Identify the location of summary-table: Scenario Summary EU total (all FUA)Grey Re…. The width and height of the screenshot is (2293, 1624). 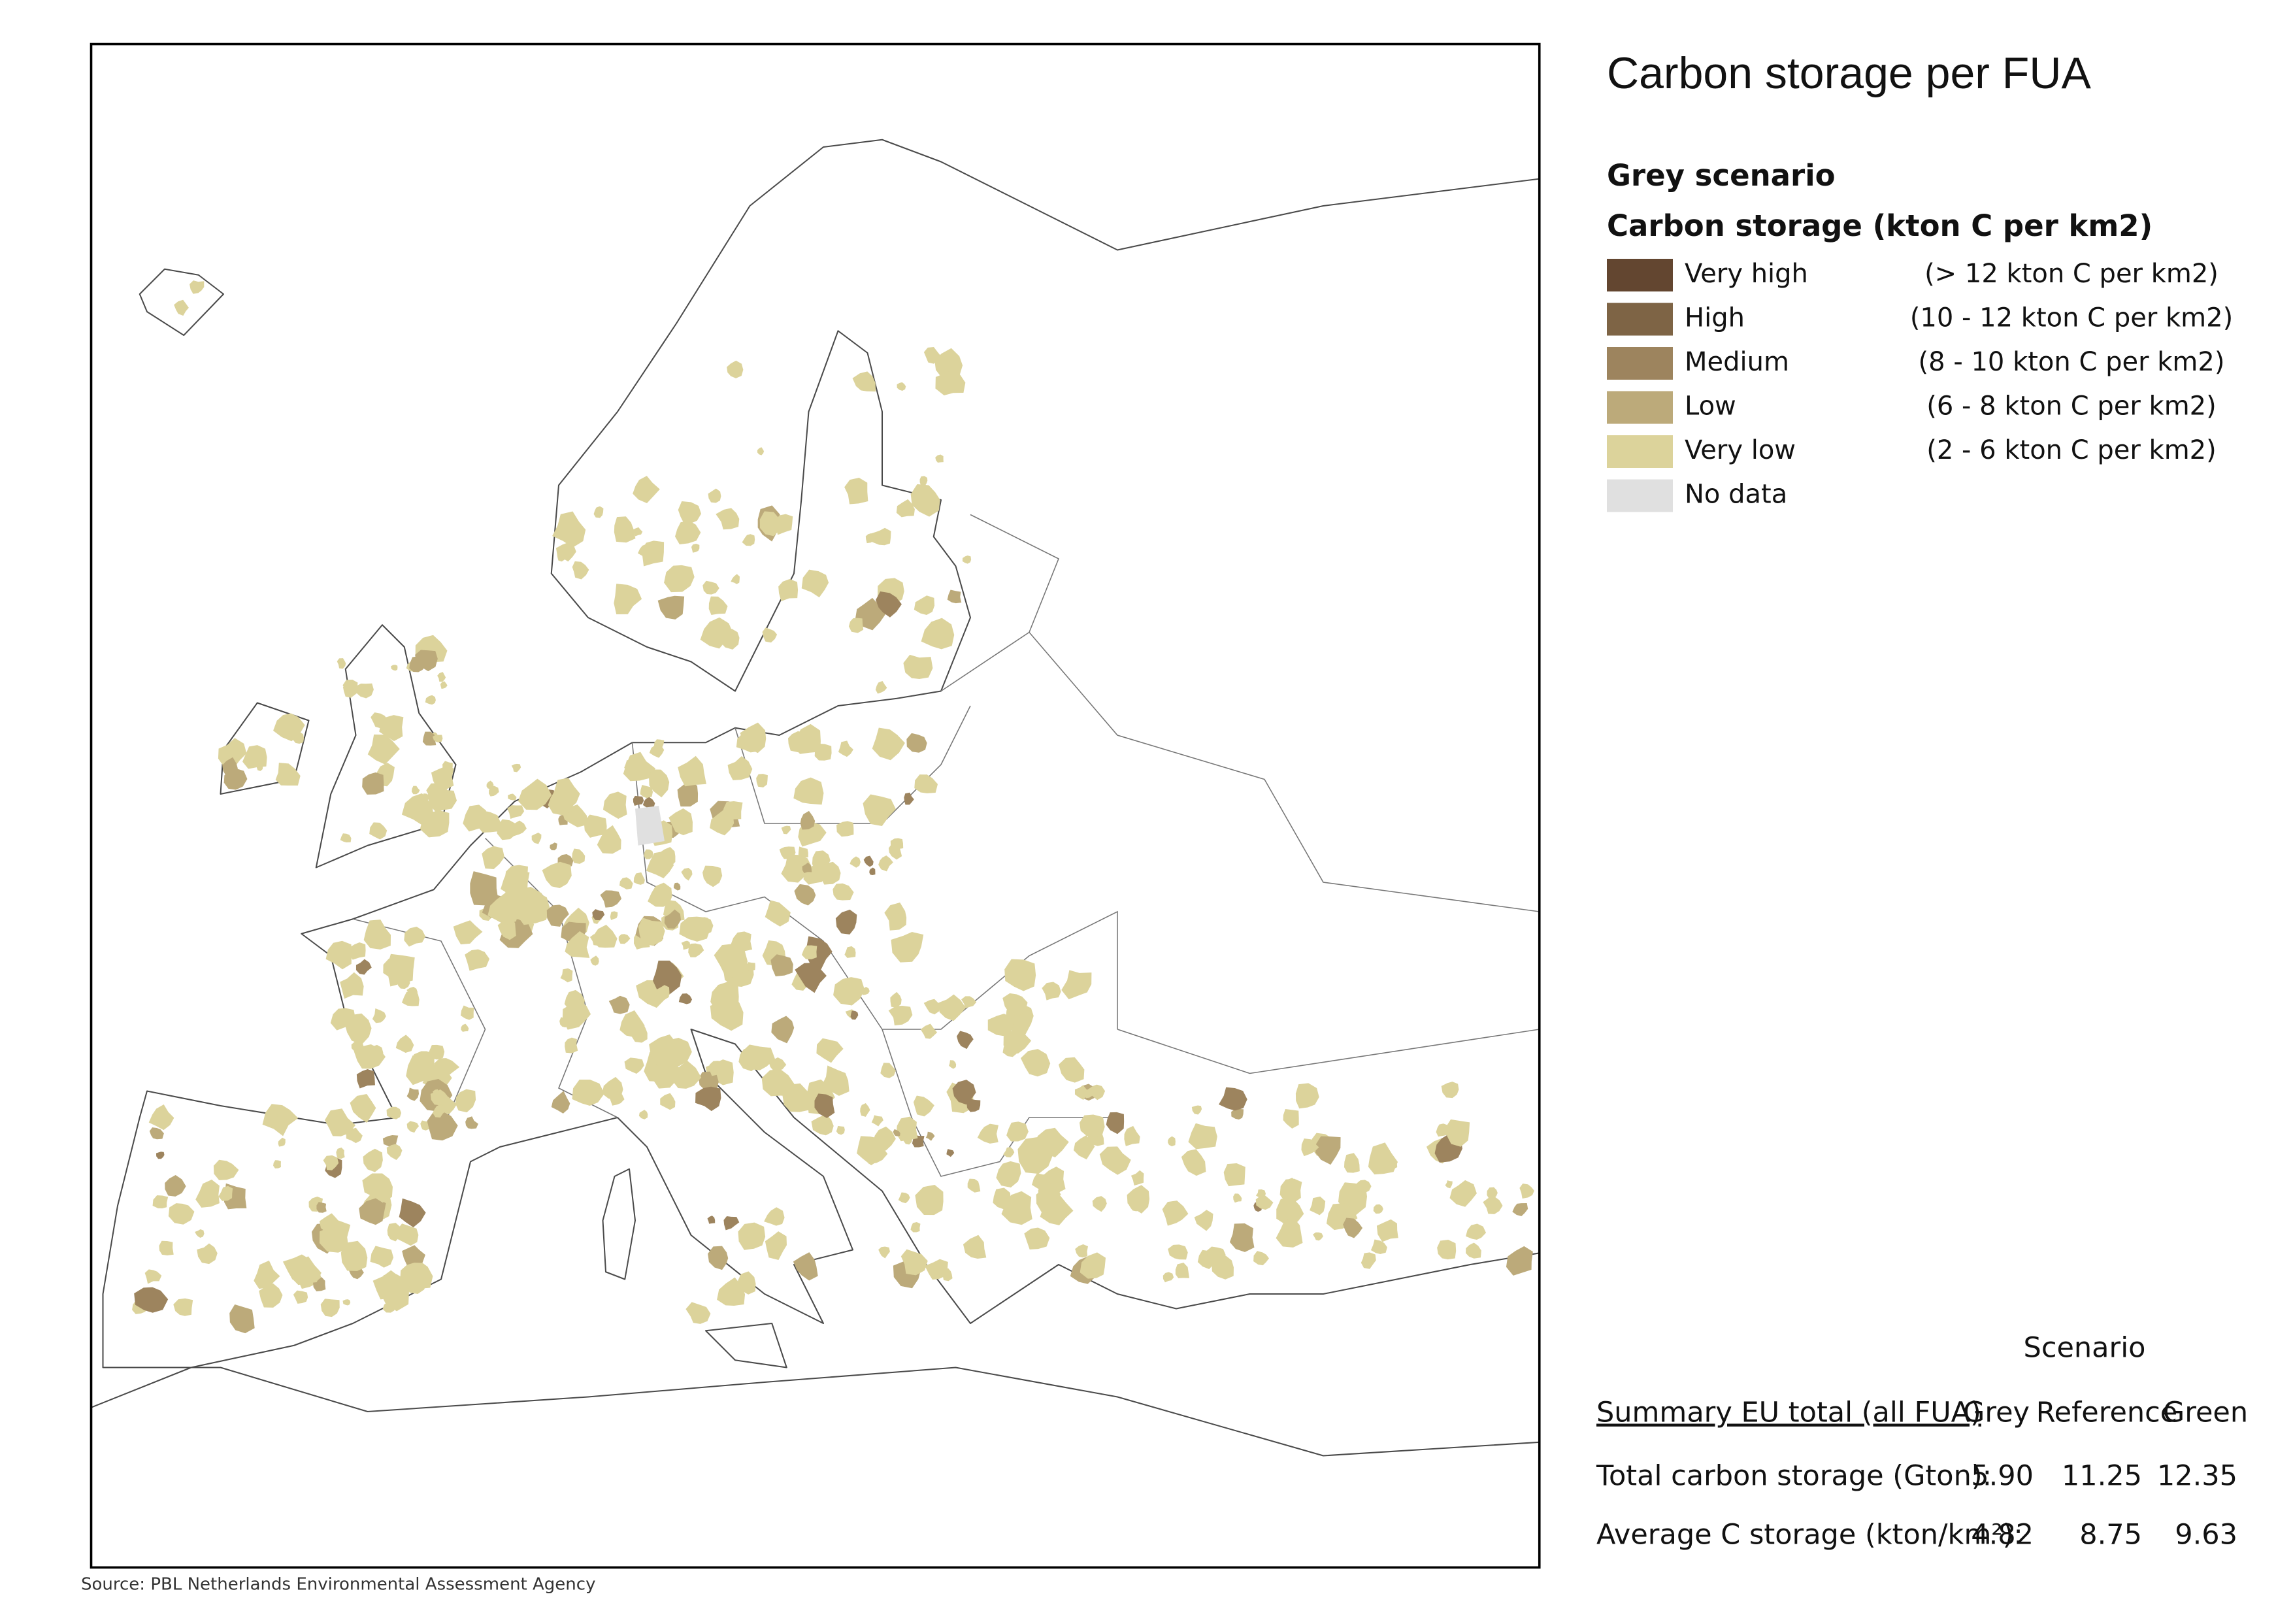
(1922, 1441).